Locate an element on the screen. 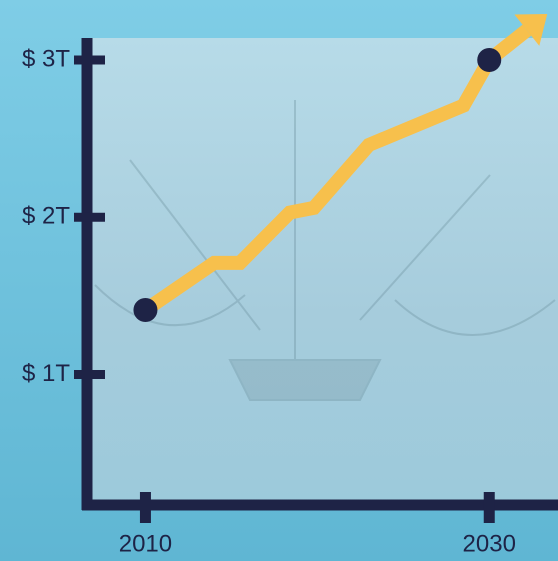 This screenshot has width=558, height=561. y-tick-label: $ 1T is located at coordinates (46, 373).